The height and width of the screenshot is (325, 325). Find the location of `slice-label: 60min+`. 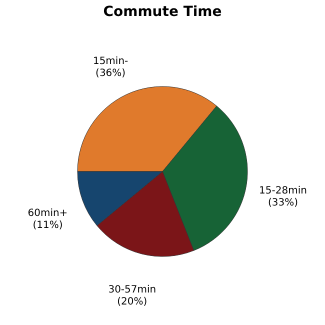

slice-label: 60min+ is located at coordinates (48, 213).